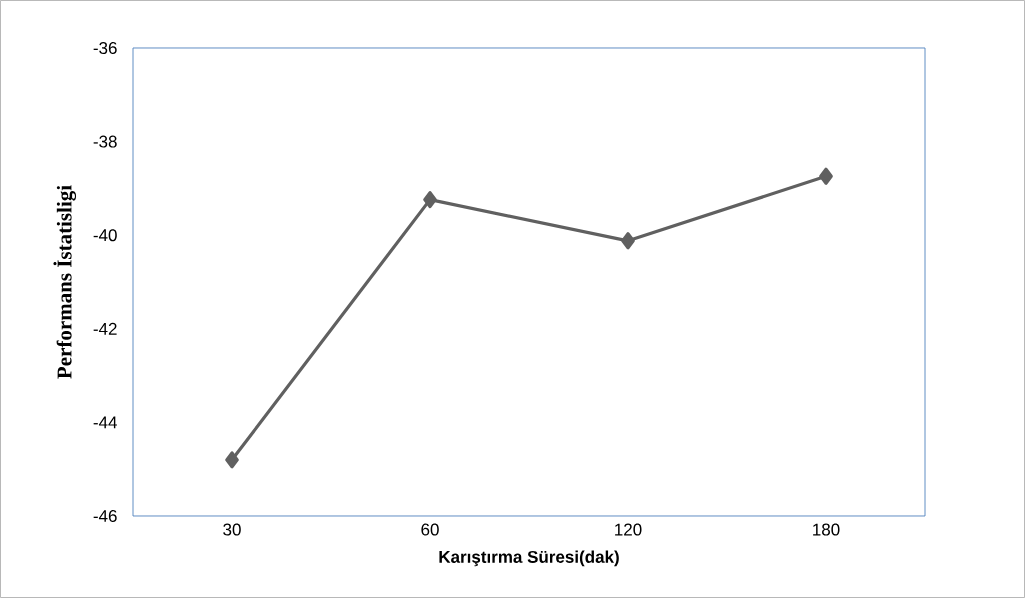  I want to click on y-tick-label: -36, so click(105, 48).